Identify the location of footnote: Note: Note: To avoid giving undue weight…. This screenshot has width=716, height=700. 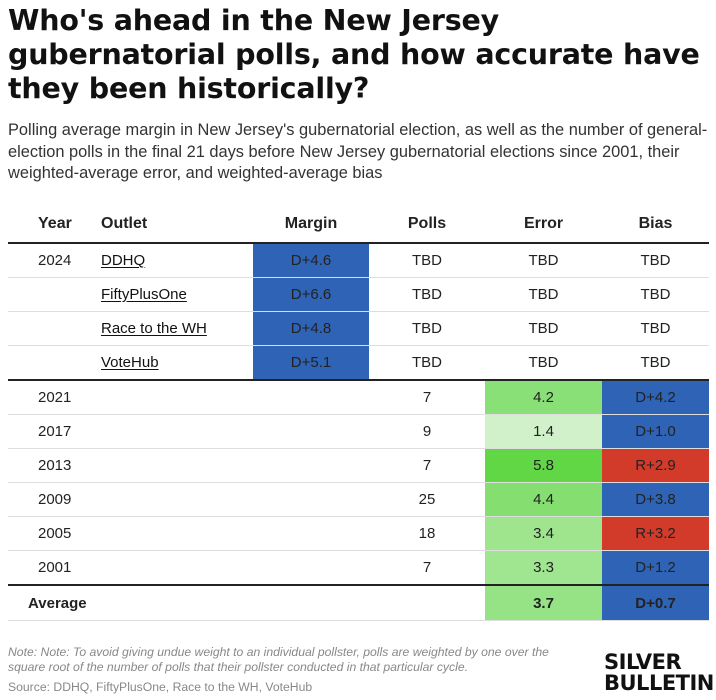
(278, 659).